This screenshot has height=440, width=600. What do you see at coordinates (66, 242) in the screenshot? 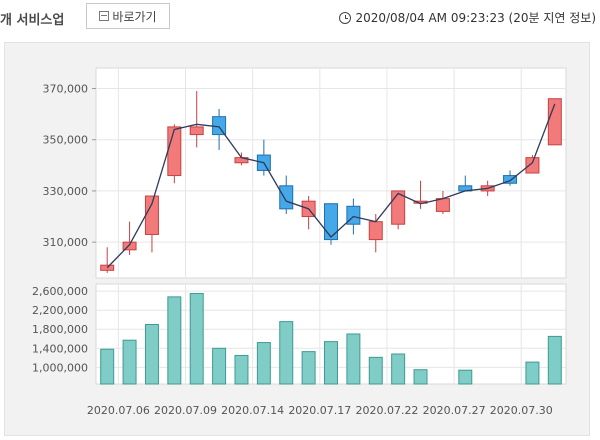
I see `price-y-tick-label: 310,000` at bounding box center [66, 242].